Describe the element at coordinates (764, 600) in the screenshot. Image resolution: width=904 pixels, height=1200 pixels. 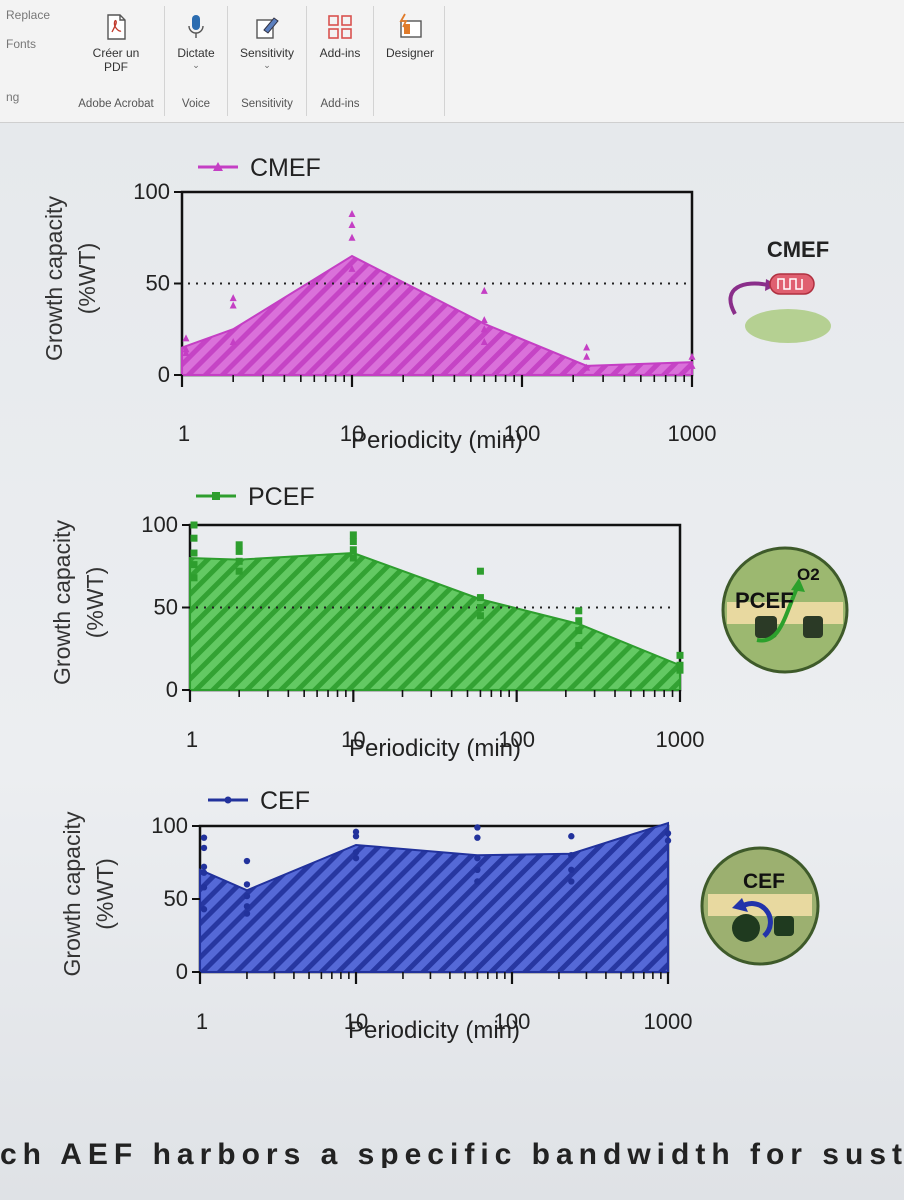
I see `pcef-side-label: PCEF` at that location.